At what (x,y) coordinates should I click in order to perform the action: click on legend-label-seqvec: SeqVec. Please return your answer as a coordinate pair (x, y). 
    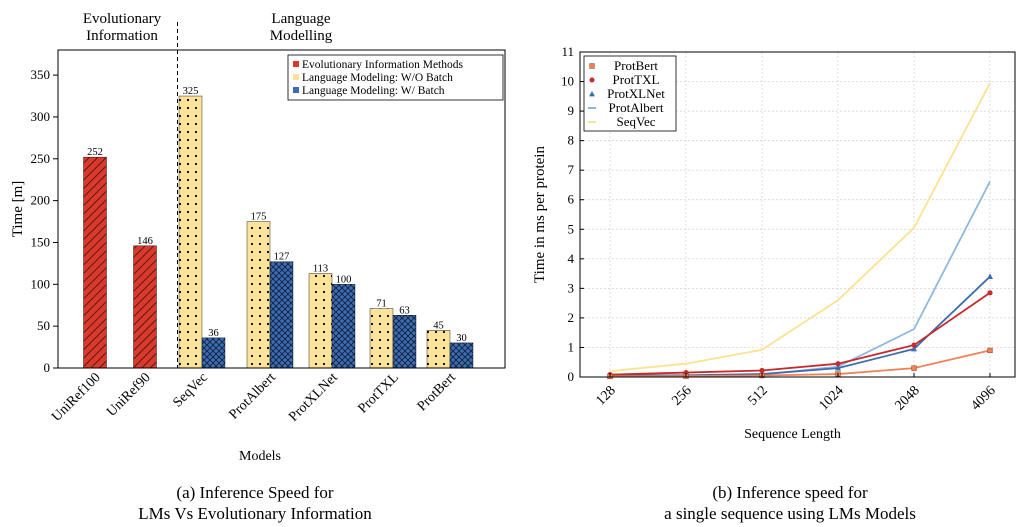
    Looking at the image, I should click on (636, 121).